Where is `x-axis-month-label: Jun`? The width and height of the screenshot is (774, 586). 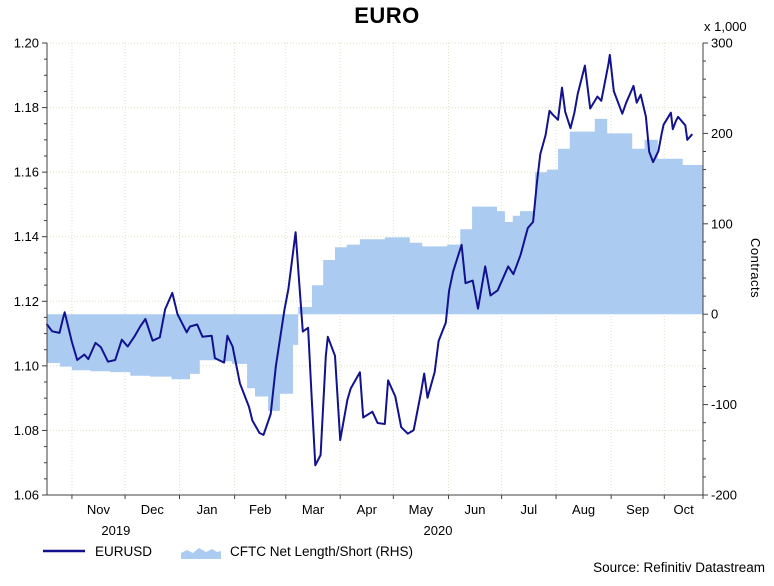 x-axis-month-label: Jun is located at coordinates (475, 509).